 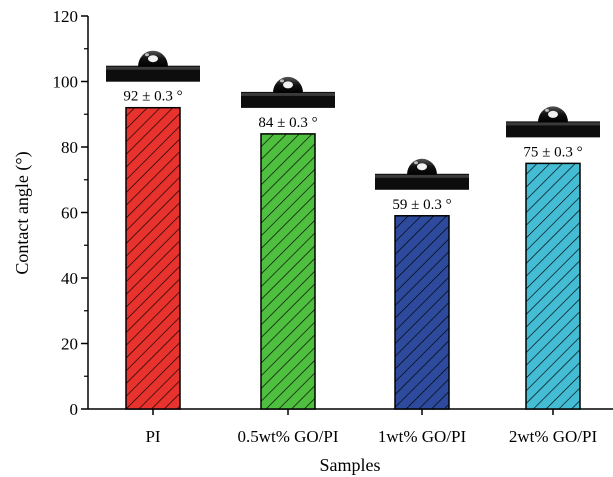 What do you see at coordinates (66, 82) in the screenshot?
I see `y-tick-label: 100` at bounding box center [66, 82].